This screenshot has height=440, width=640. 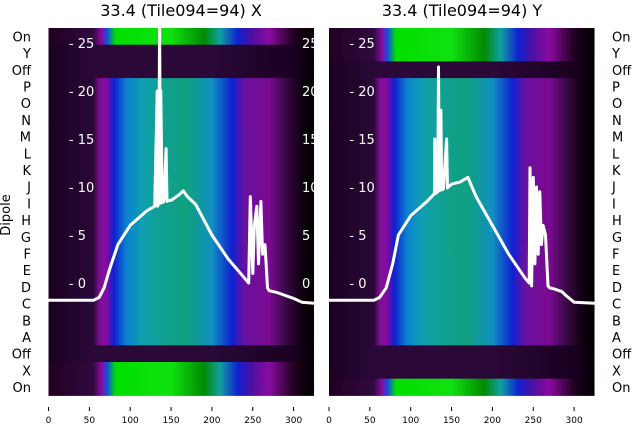 What do you see at coordinates (26, 321) in the screenshot?
I see `row-label: B` at bounding box center [26, 321].